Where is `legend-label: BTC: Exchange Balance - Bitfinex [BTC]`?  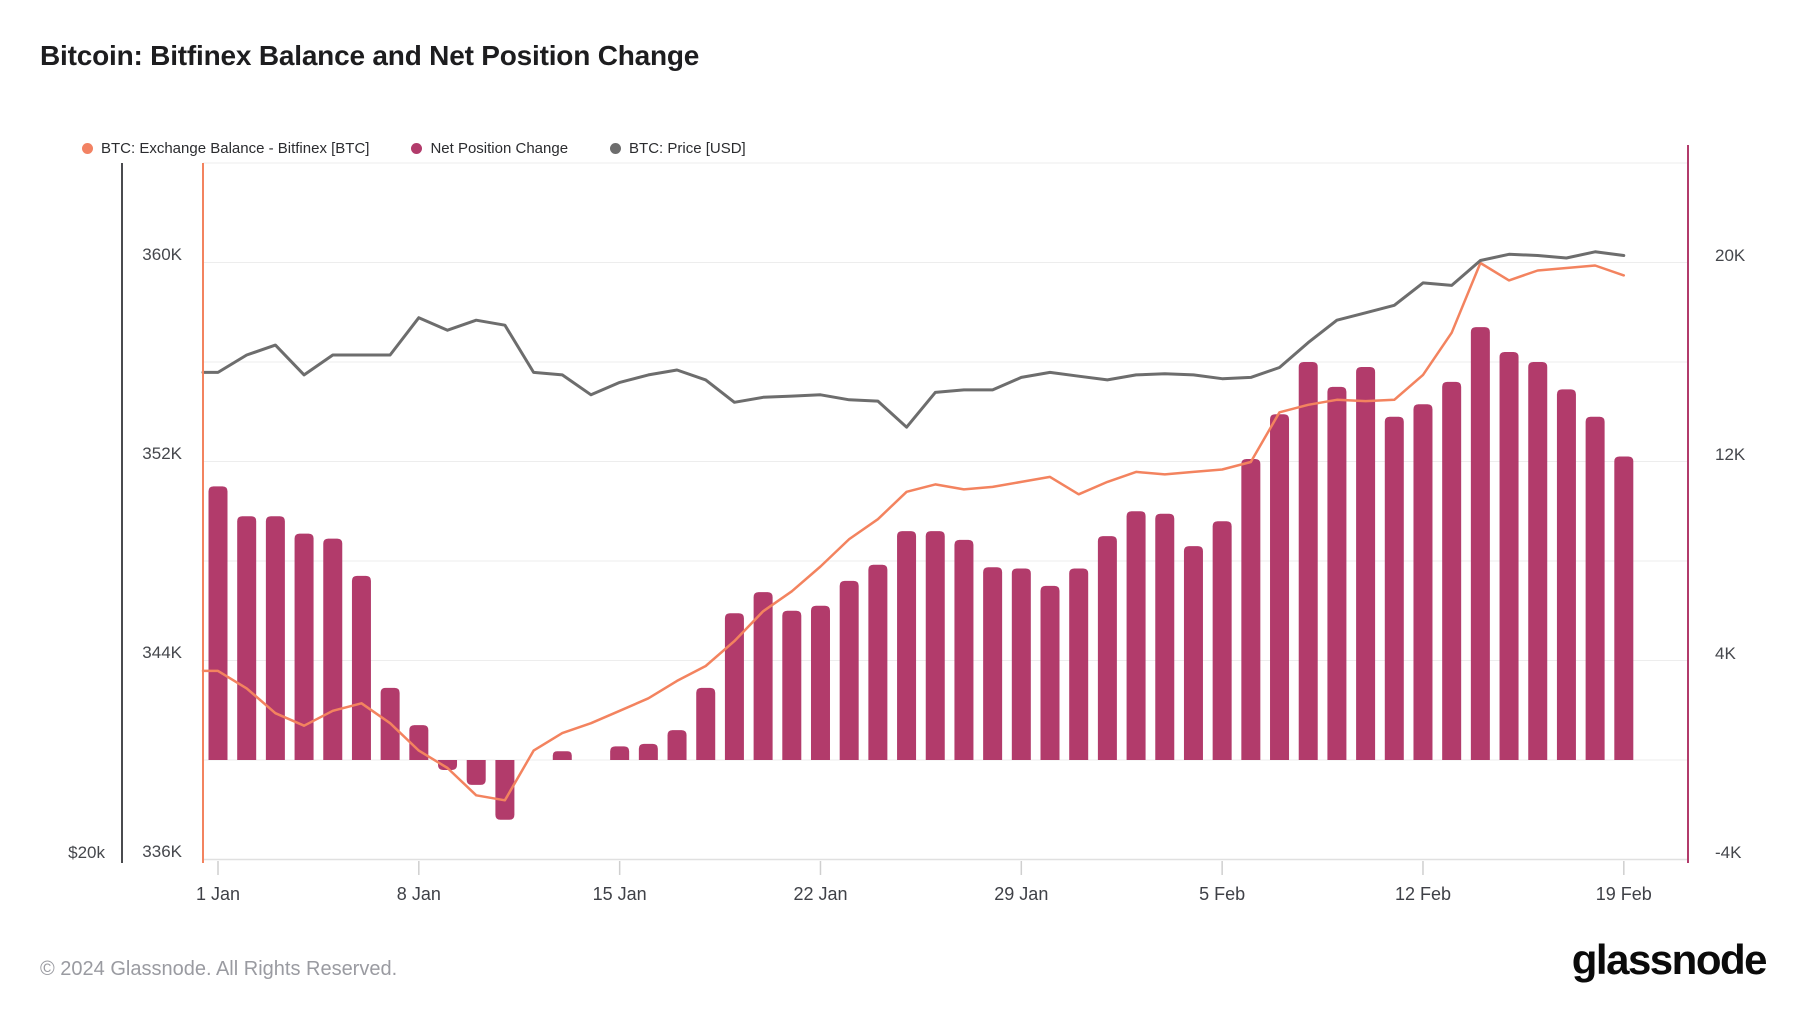
legend-label: BTC: Exchange Balance - Bitfinex [BTC] is located at coordinates (235, 148).